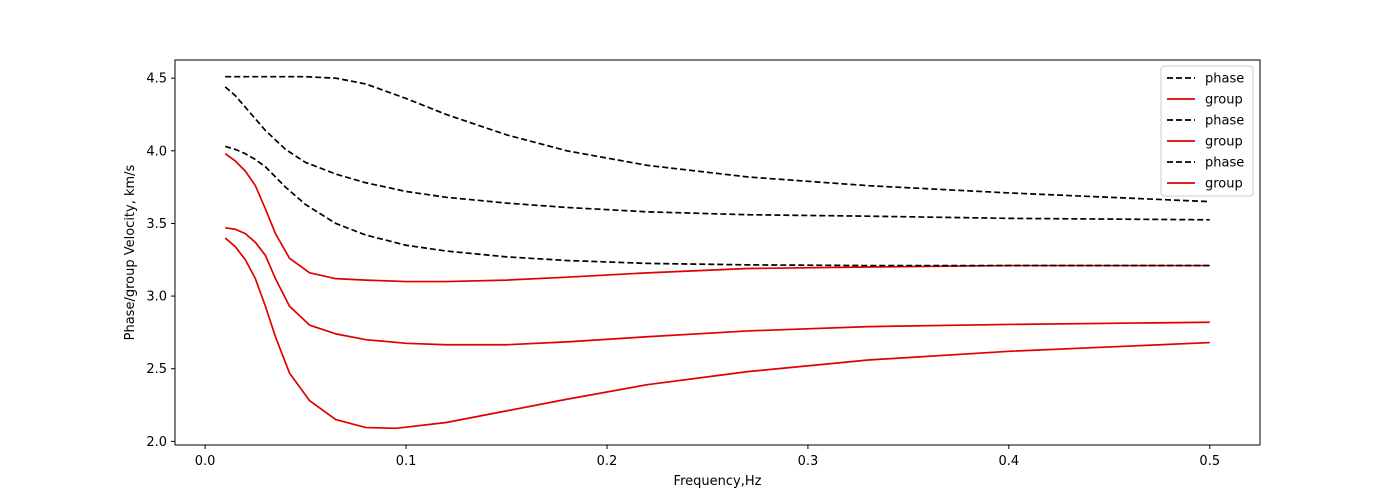  I want to click on y-tick-label: 3.0, so click(156, 297).